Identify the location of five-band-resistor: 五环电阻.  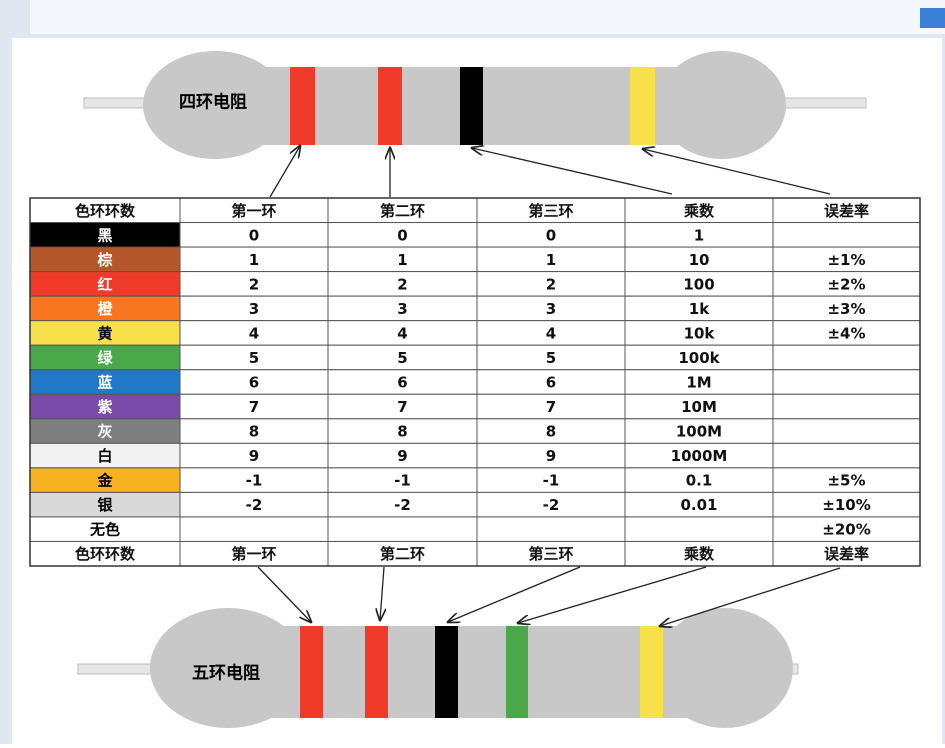
(438, 668).